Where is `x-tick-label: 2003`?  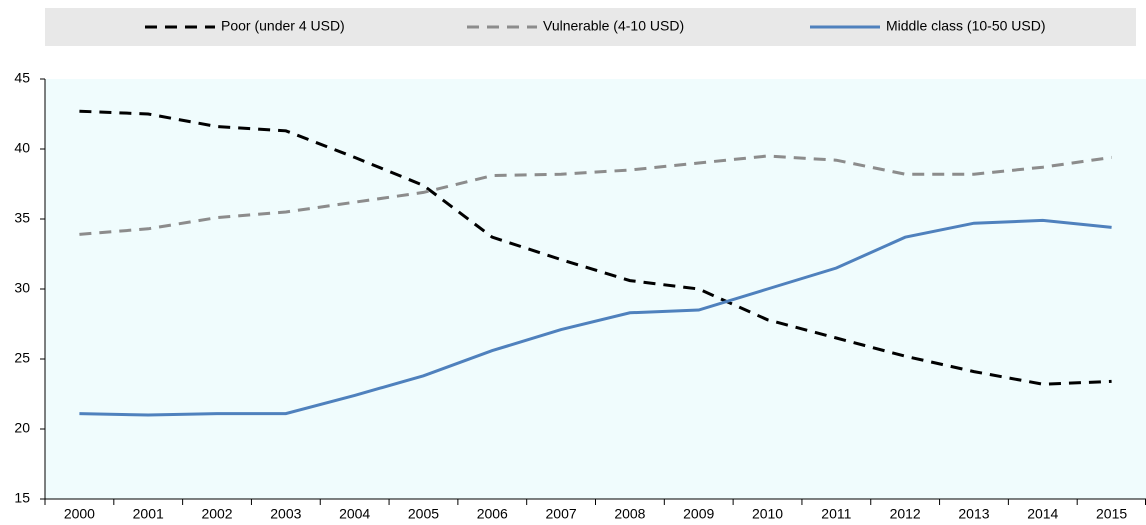 x-tick-label: 2003 is located at coordinates (285, 514).